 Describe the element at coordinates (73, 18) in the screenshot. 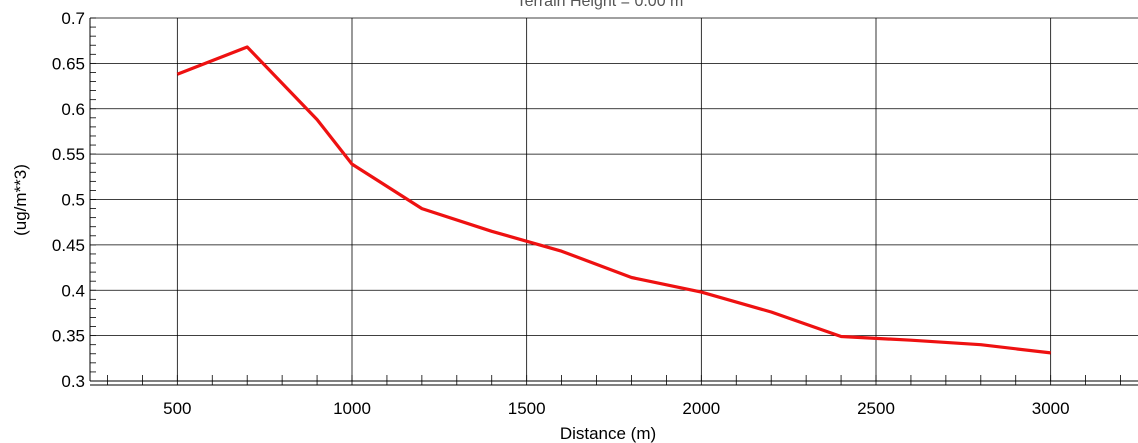

I see `y-tick-label: 0.7` at that location.